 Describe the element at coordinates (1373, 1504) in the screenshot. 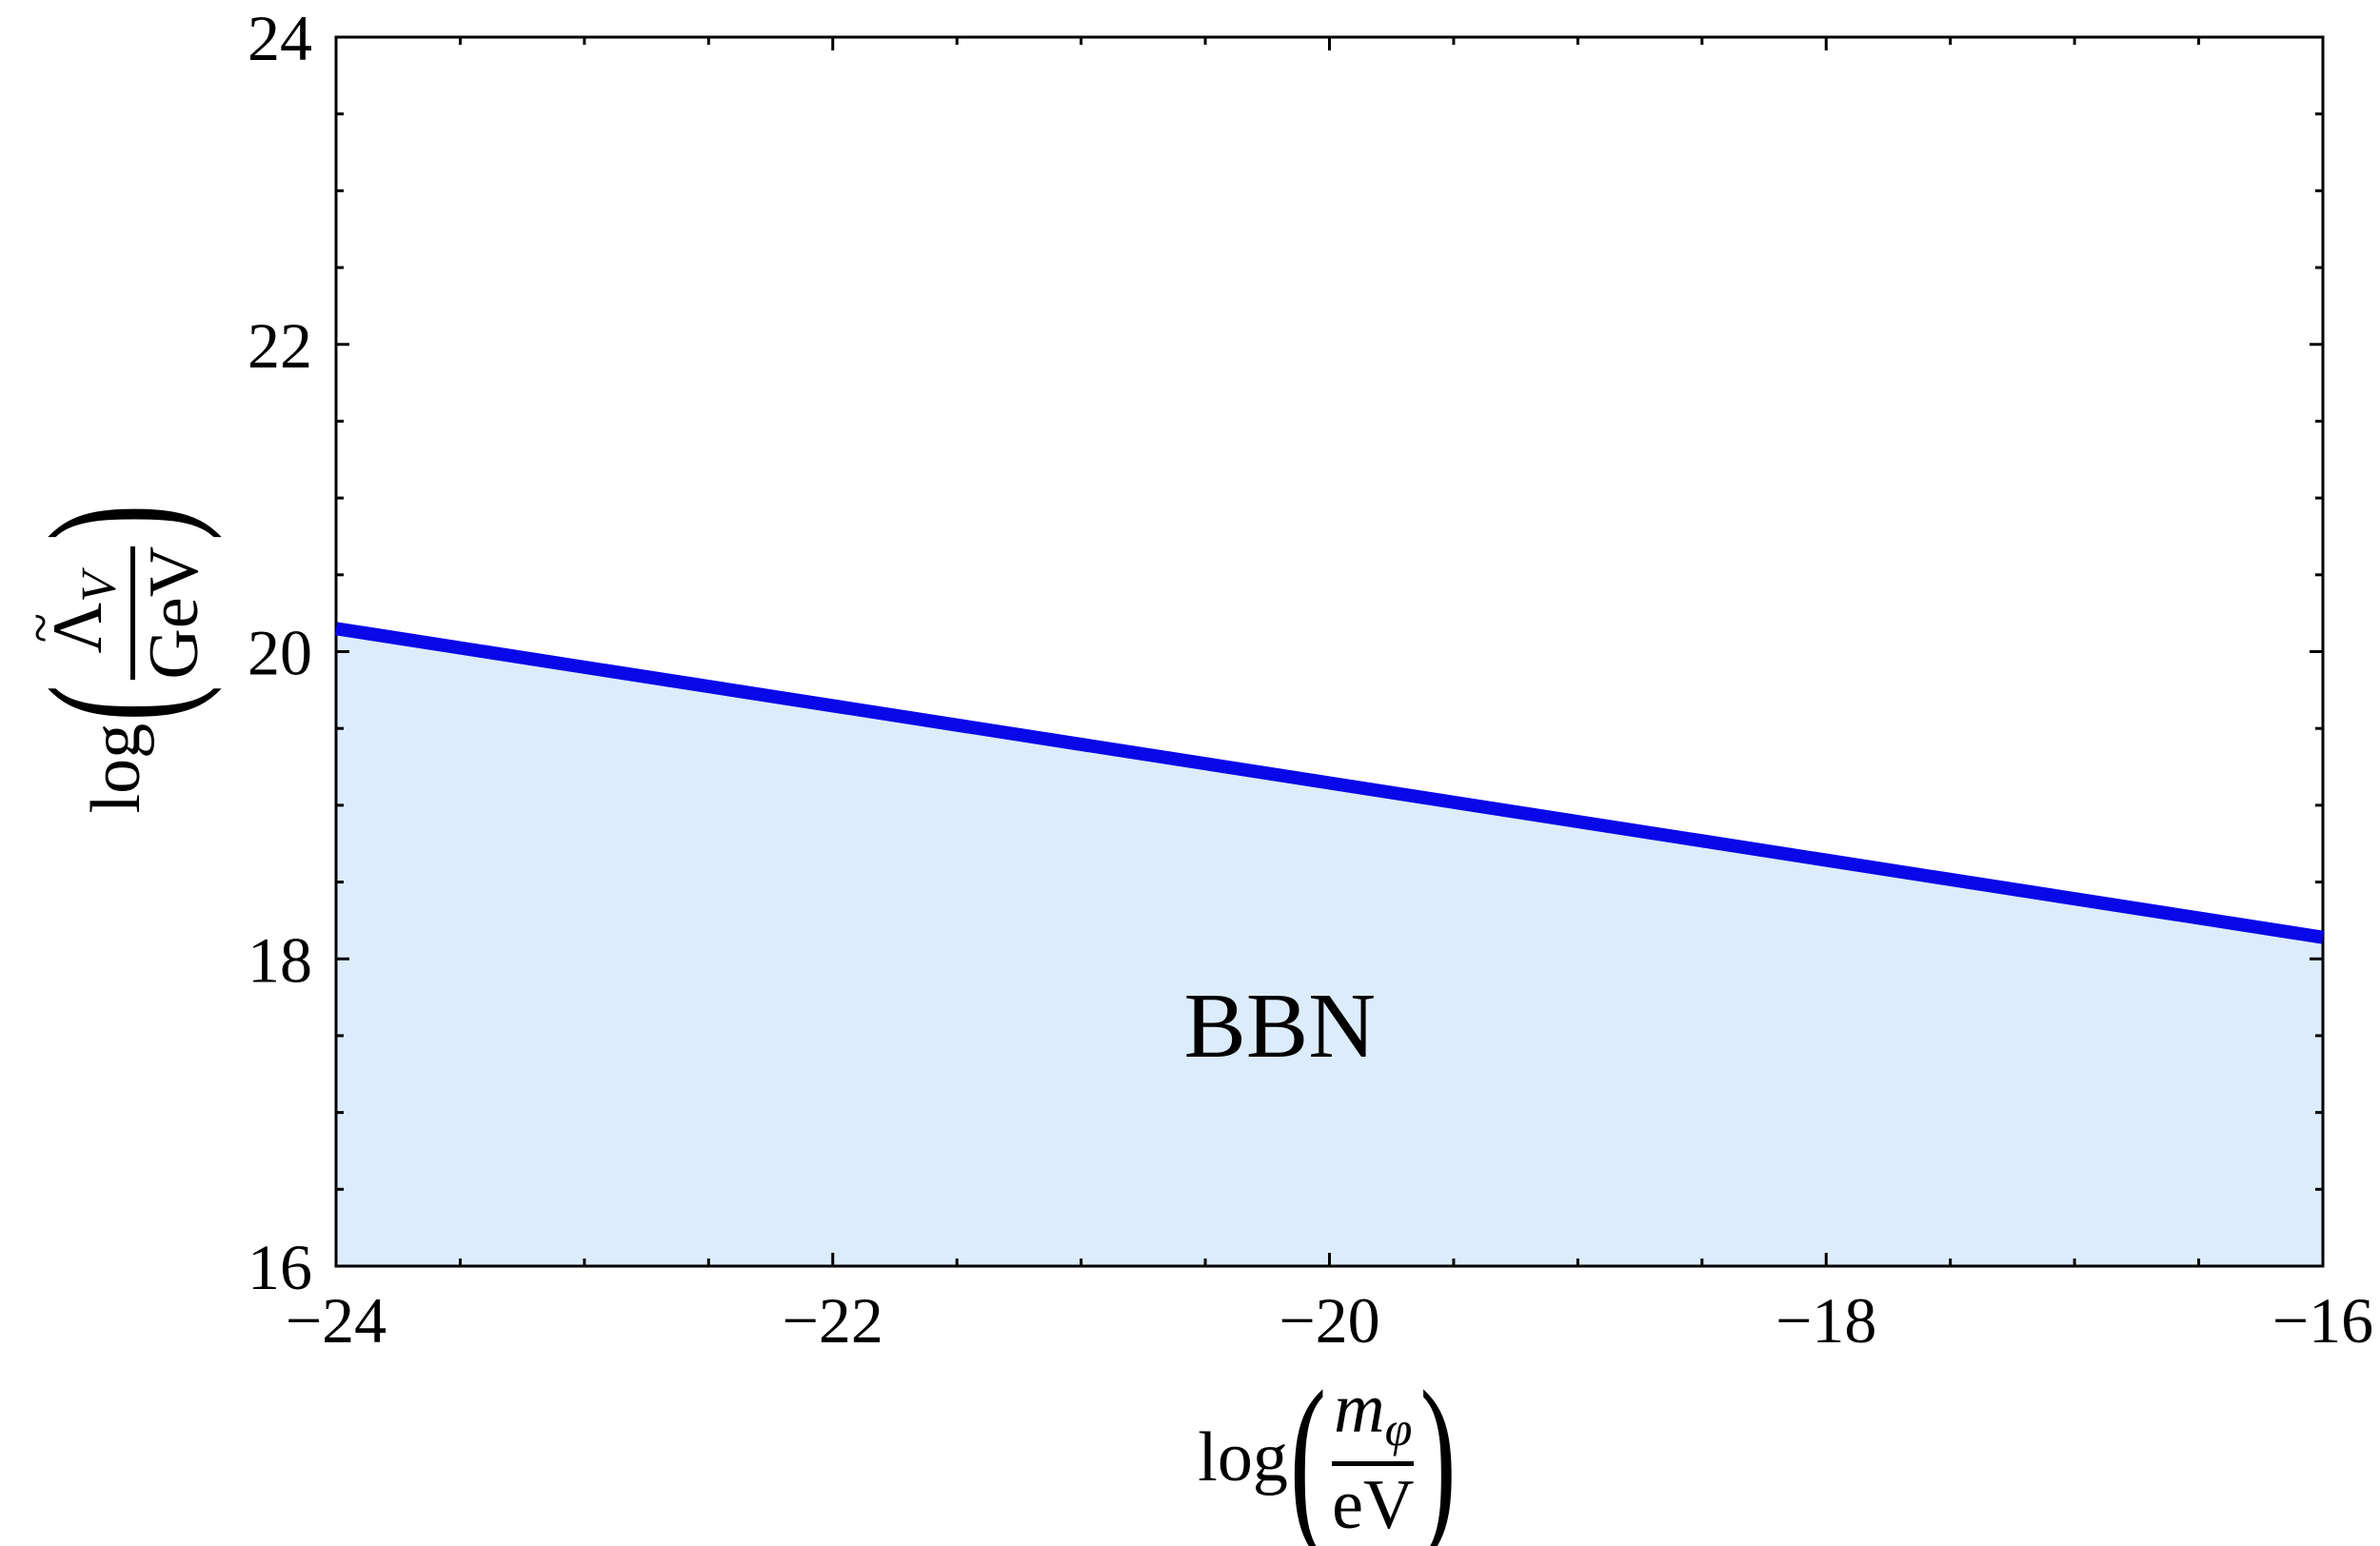

I see `x-label-denominator: eV` at that location.